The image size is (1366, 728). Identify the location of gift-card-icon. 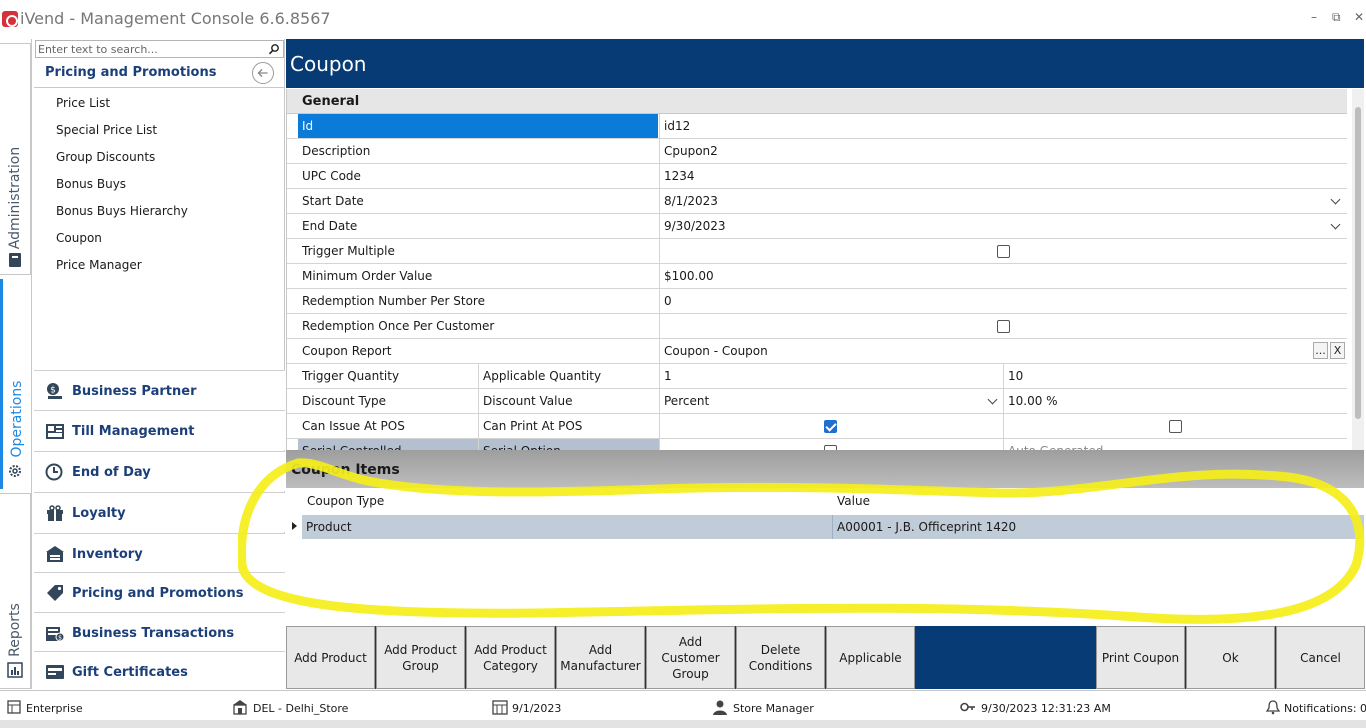
(55, 672).